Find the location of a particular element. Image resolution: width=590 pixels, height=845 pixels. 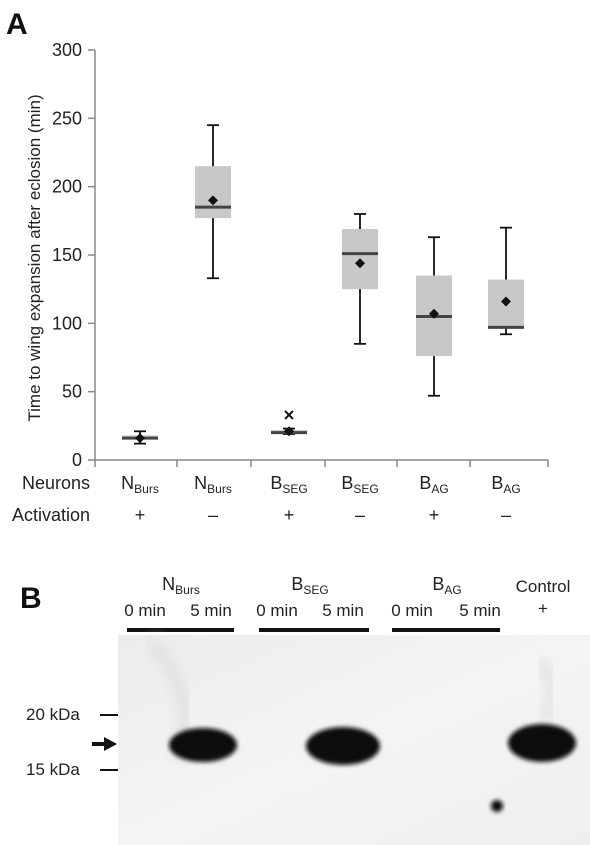

row-label-neurons: Neurons is located at coordinates (56, 483).